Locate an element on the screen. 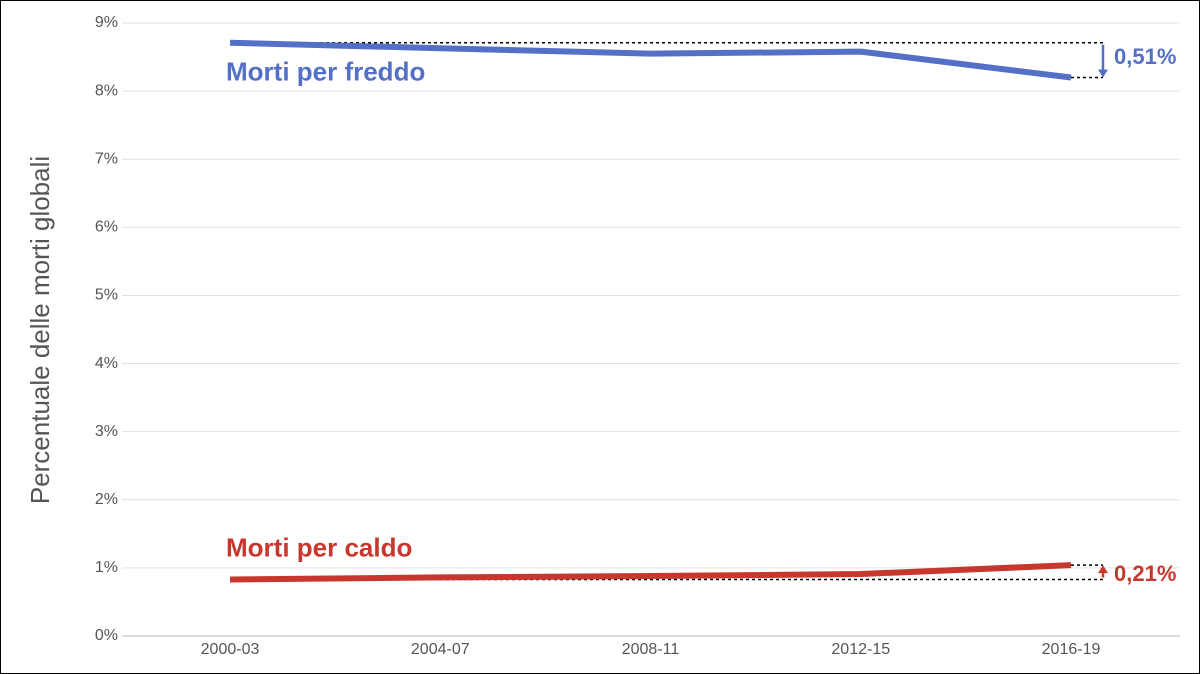 Image resolution: width=1200 pixels, height=674 pixels. y-axis-label: Percentuale delle morti globali is located at coordinates (40, 330).